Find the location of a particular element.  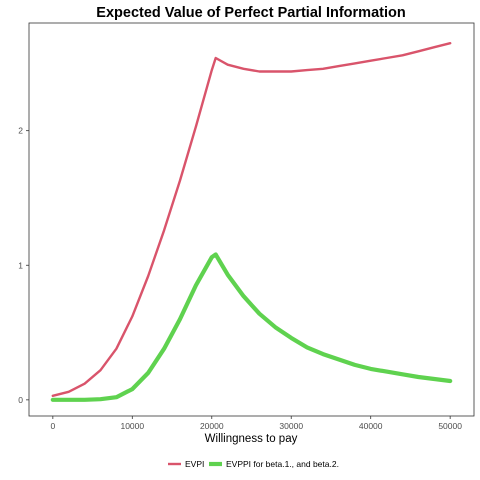

legend-label-2: EVPPI for beta.1., and beta.2. is located at coordinates (282, 464).